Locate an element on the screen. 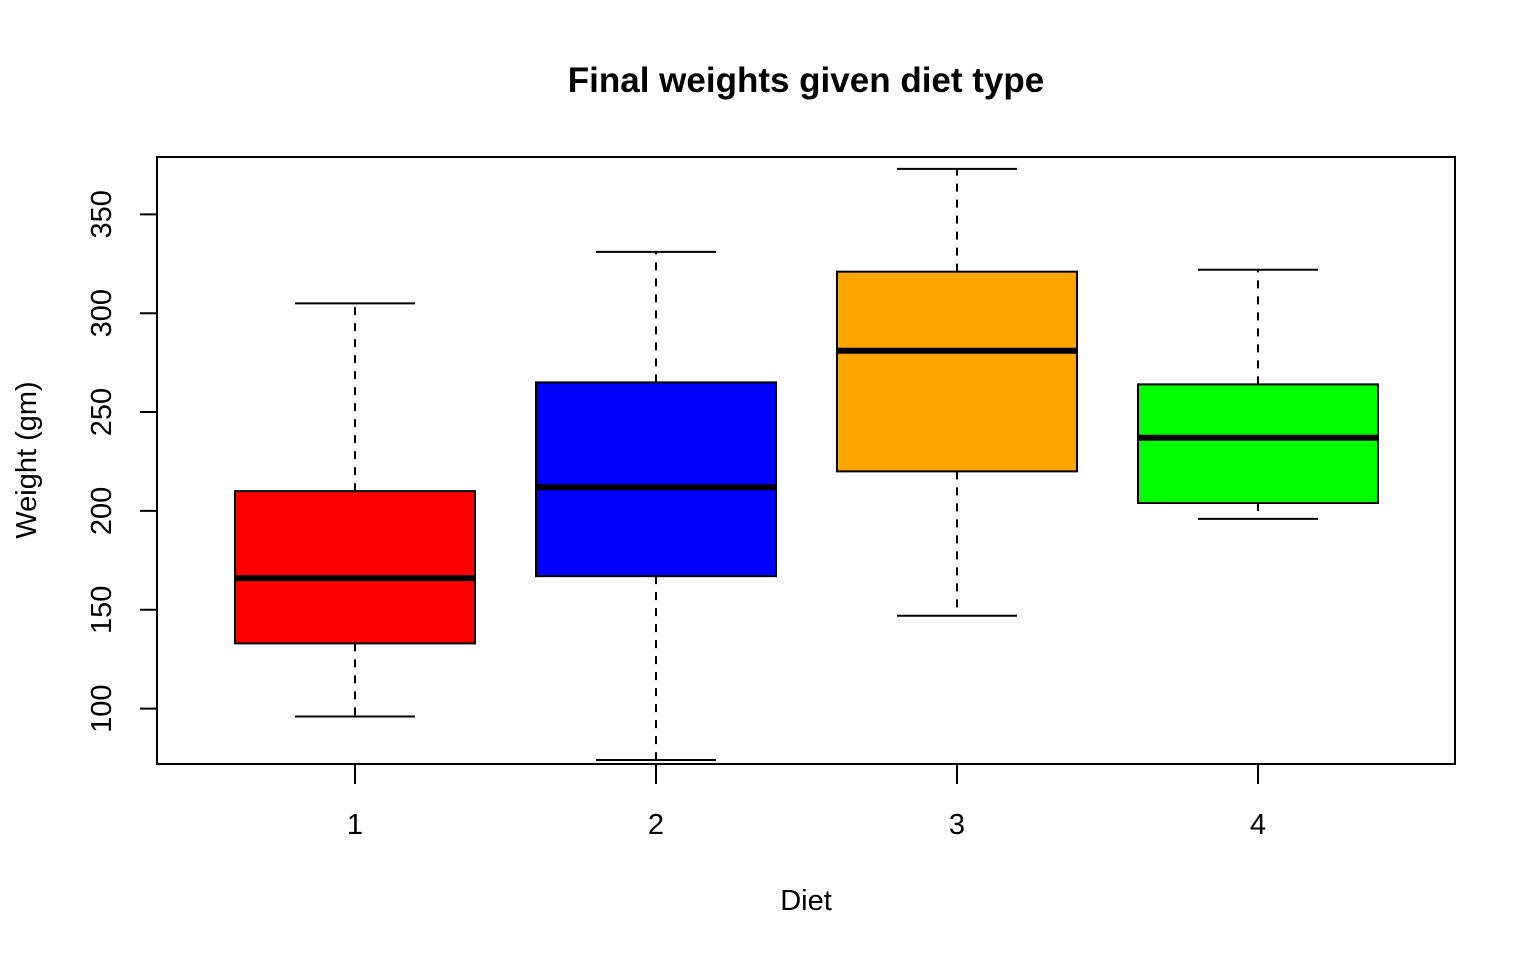  y-axis: 100 150 200 250 300 350 is located at coordinates (122, 461).